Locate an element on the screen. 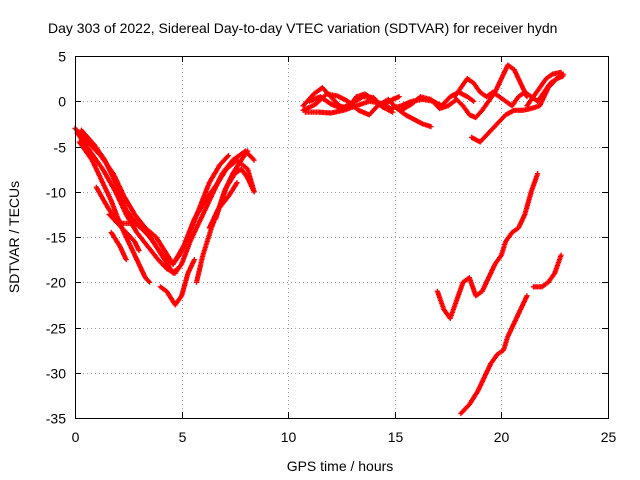 This screenshot has width=640, height=480. x-tick-label: 15 is located at coordinates (396, 437).